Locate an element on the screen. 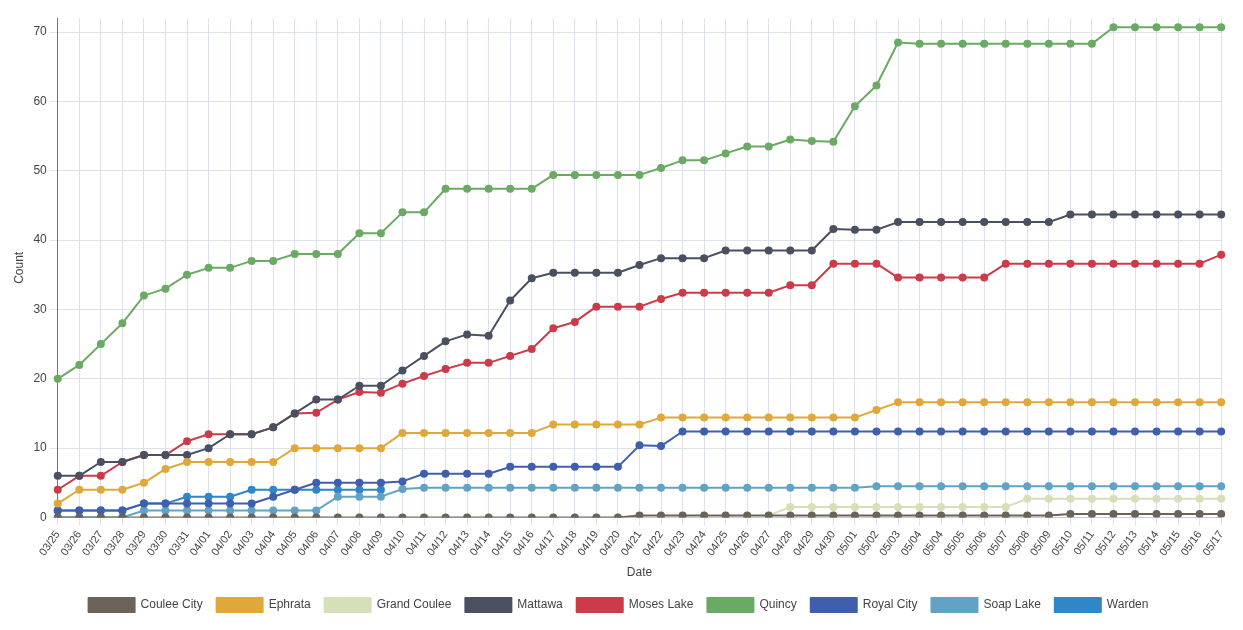 The height and width of the screenshot is (630, 1243). legend-label: Royal City is located at coordinates (890, 604).